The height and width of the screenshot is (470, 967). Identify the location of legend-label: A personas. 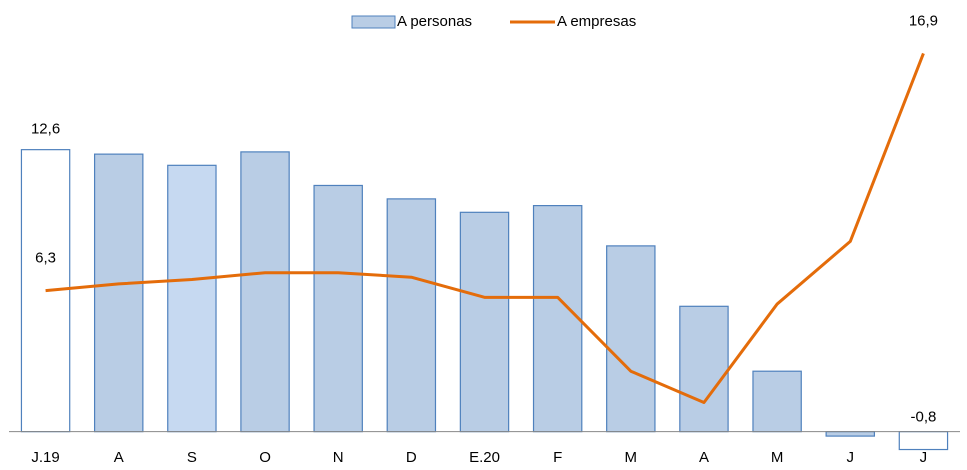
(434, 21).